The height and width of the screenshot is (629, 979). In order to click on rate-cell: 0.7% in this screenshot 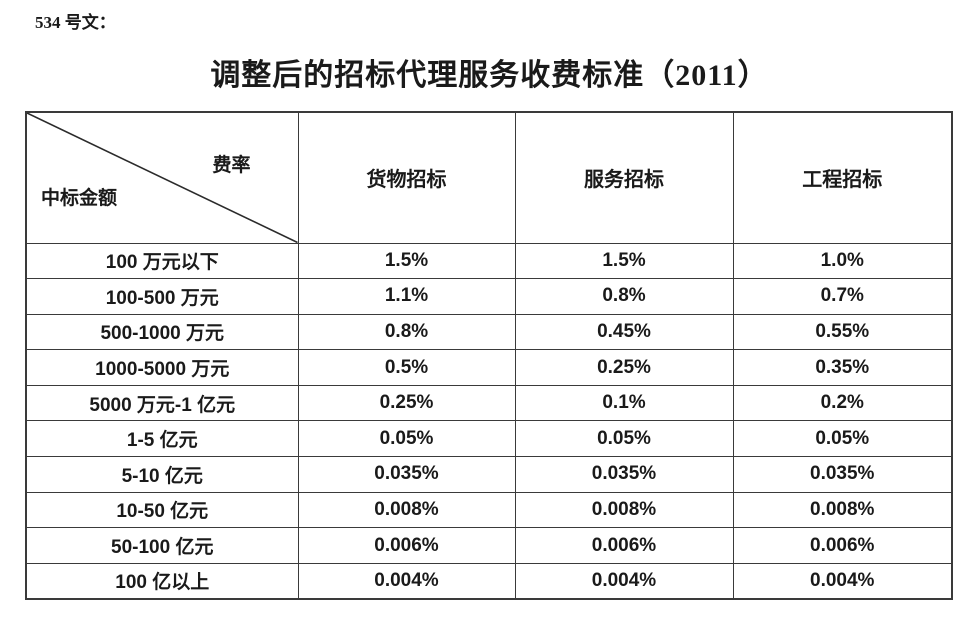, I will do `click(842, 296)`.